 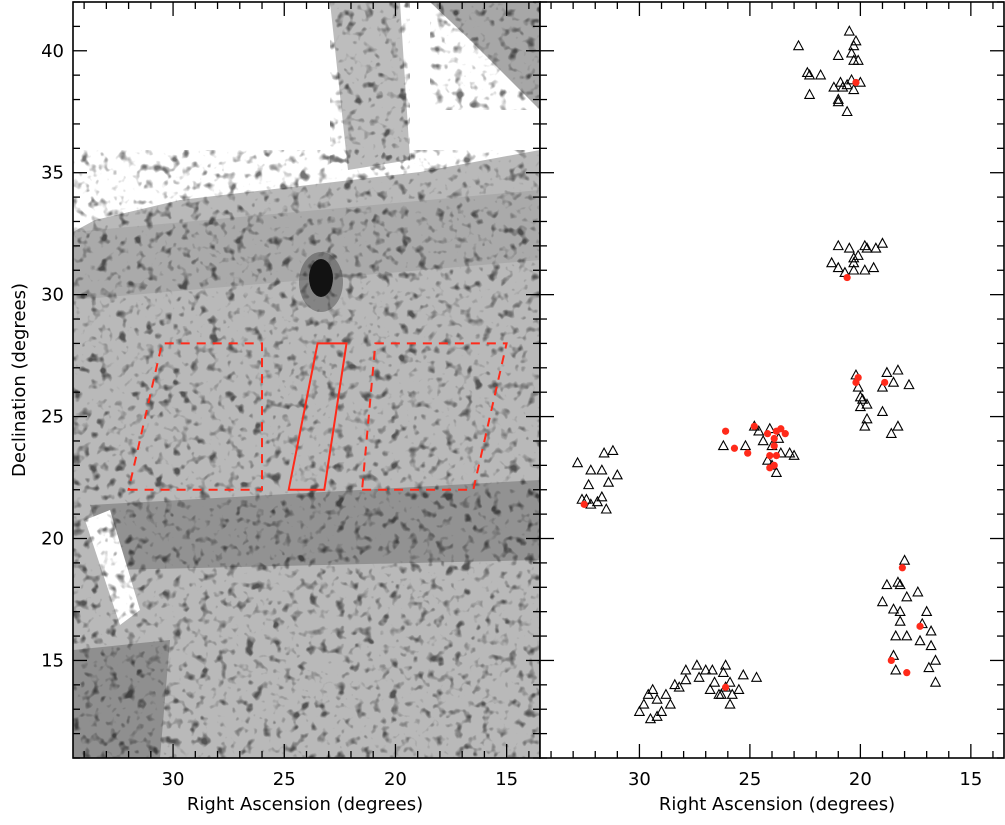 What do you see at coordinates (19, 380) in the screenshot?
I see `left-ylabel: Declination (degrees)` at bounding box center [19, 380].